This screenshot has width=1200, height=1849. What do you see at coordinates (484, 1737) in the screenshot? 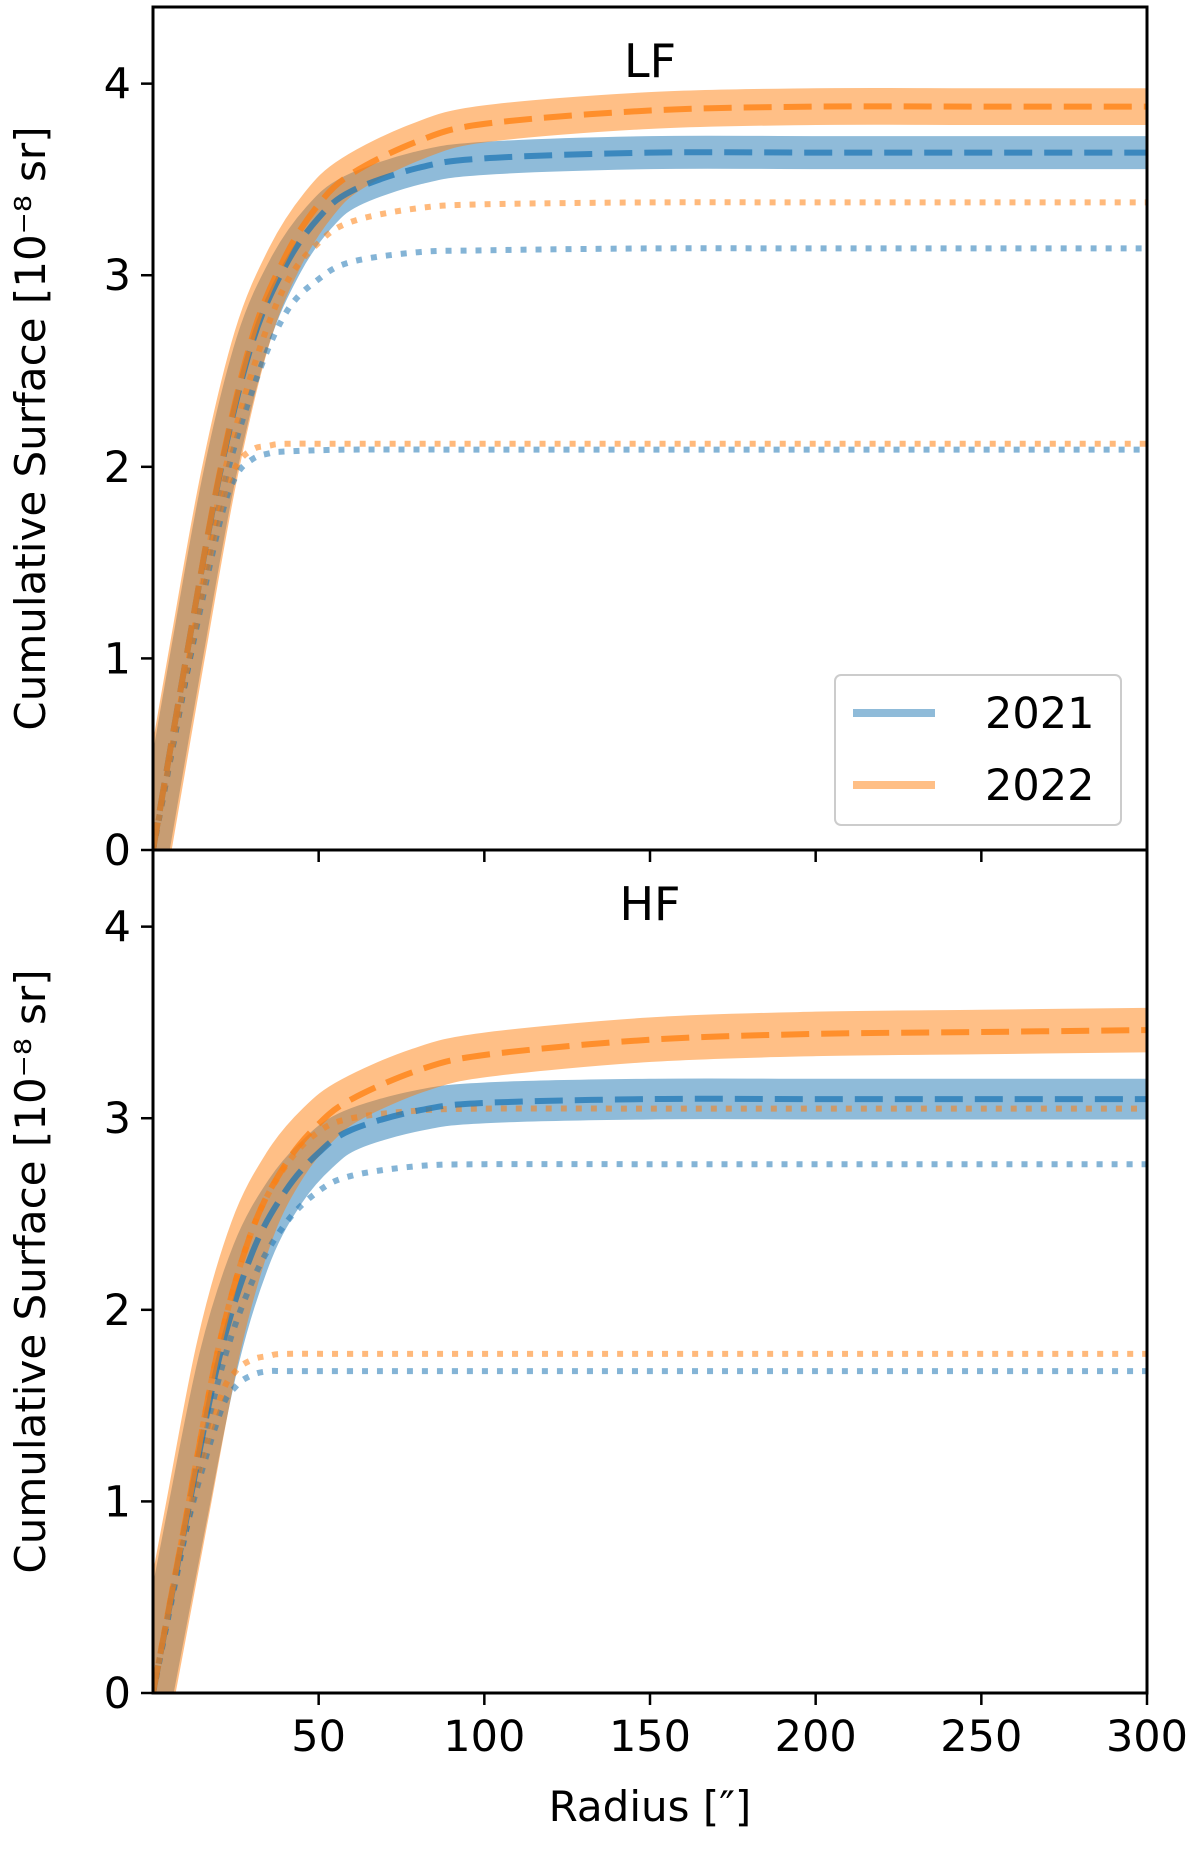
I see `x-tick-label: 100` at bounding box center [484, 1737].